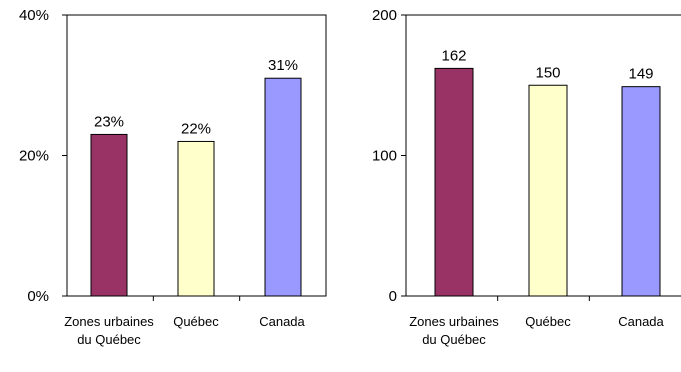 This screenshot has width=681, height=372. I want to click on x-label-canada-left: Canada, so click(282, 322).